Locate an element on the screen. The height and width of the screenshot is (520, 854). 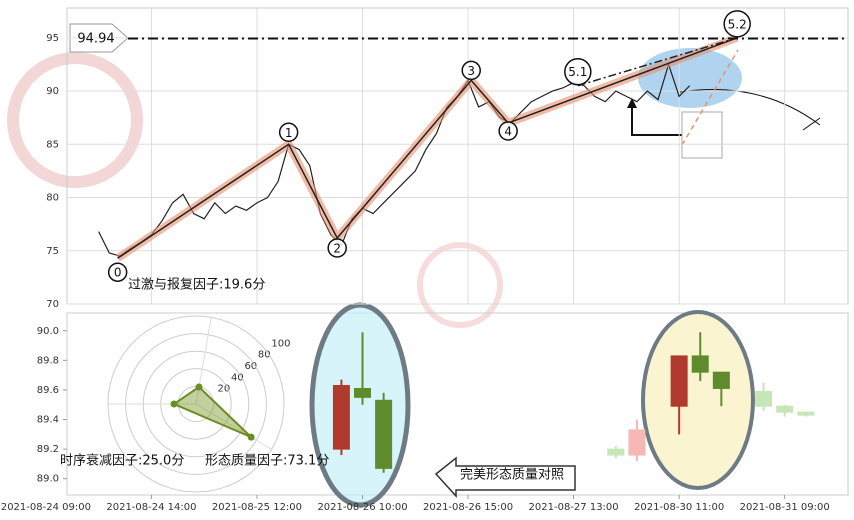
wave-label: 4 is located at coordinates (508, 131).